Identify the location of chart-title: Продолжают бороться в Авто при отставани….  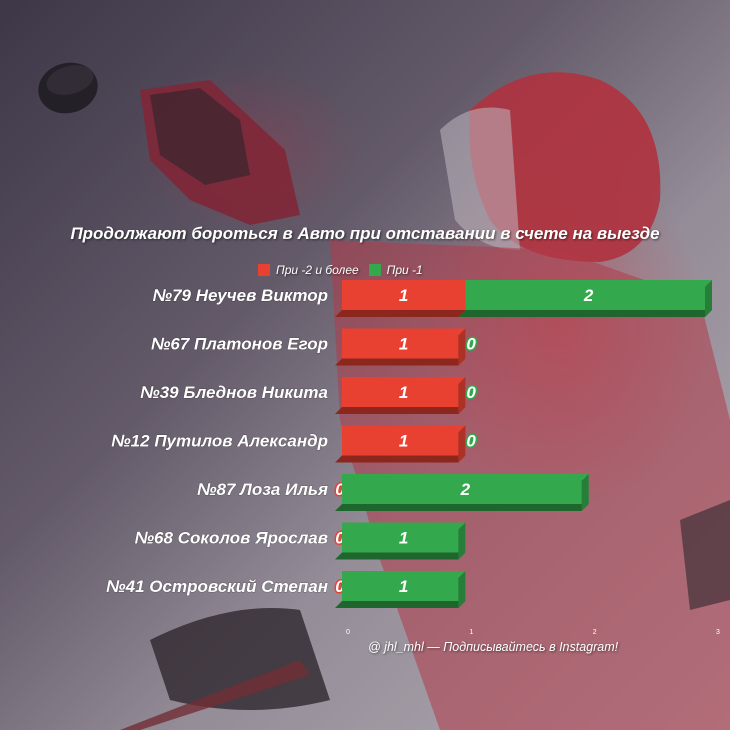
(365, 233).